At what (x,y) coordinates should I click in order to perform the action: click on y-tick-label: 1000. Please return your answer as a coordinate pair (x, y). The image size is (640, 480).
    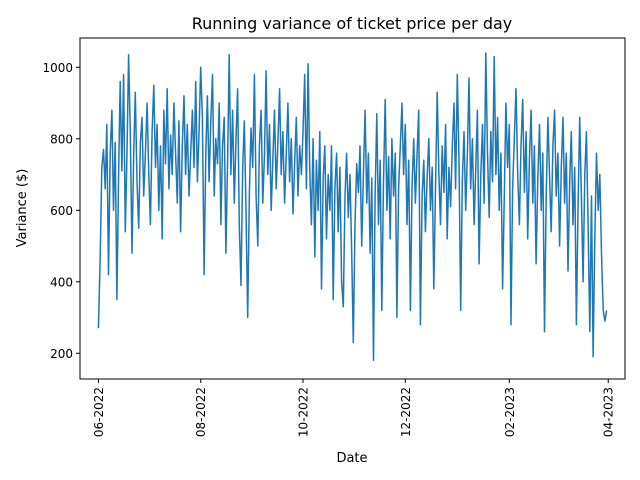
    Looking at the image, I should click on (57, 68).